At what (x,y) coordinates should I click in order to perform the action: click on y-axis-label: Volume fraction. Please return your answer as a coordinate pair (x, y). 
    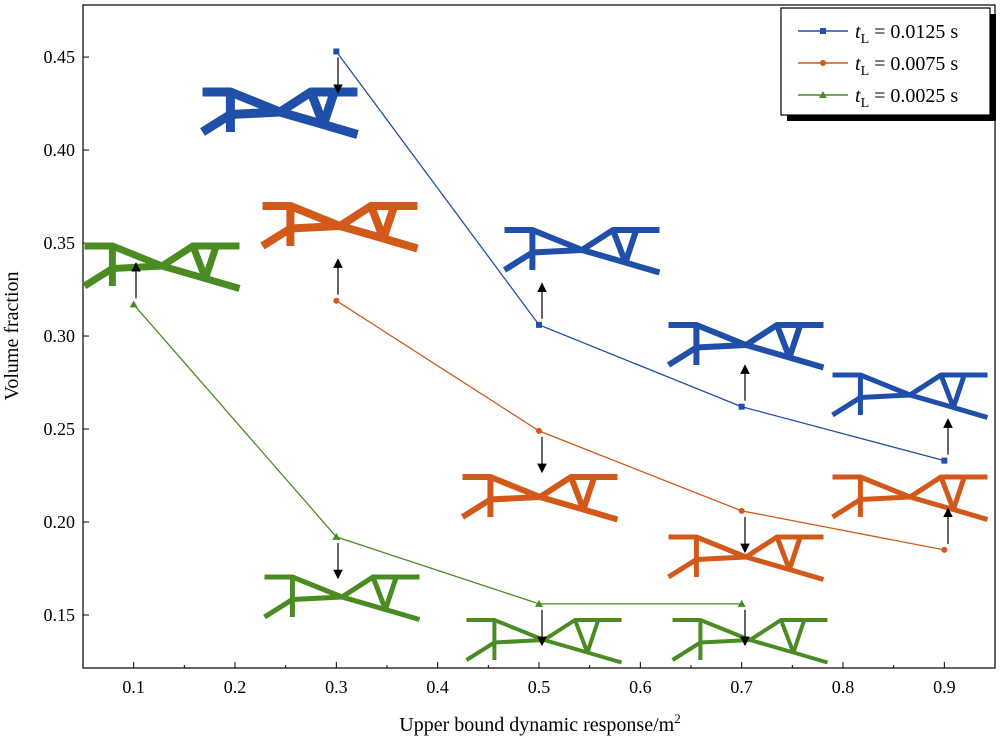
    Looking at the image, I should click on (12, 335).